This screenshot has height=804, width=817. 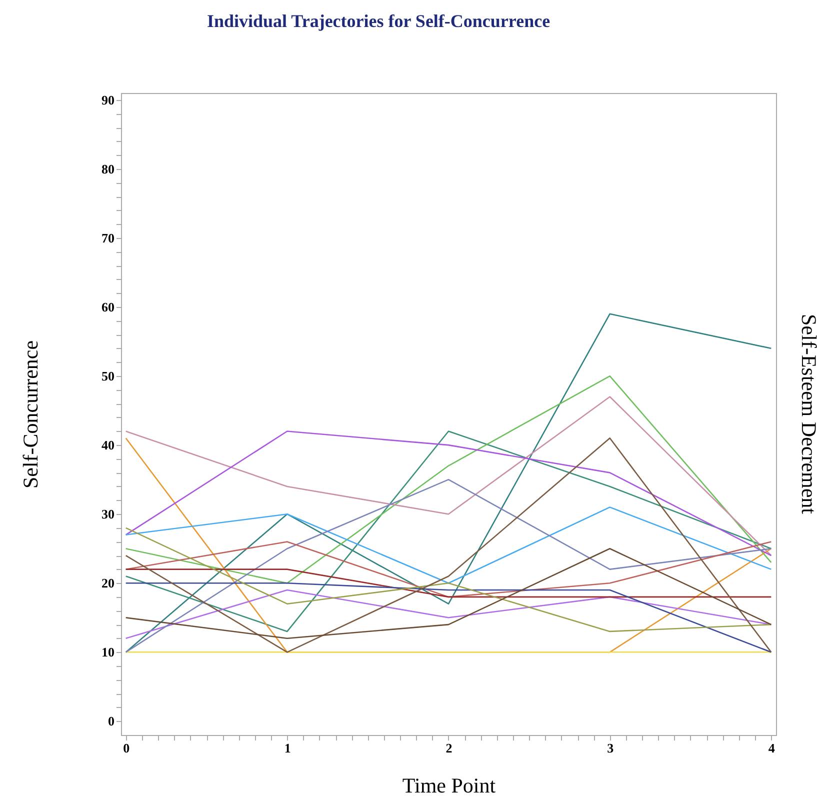 What do you see at coordinates (30, 414) in the screenshot?
I see `y-axis-title: Self-Concurrence` at bounding box center [30, 414].